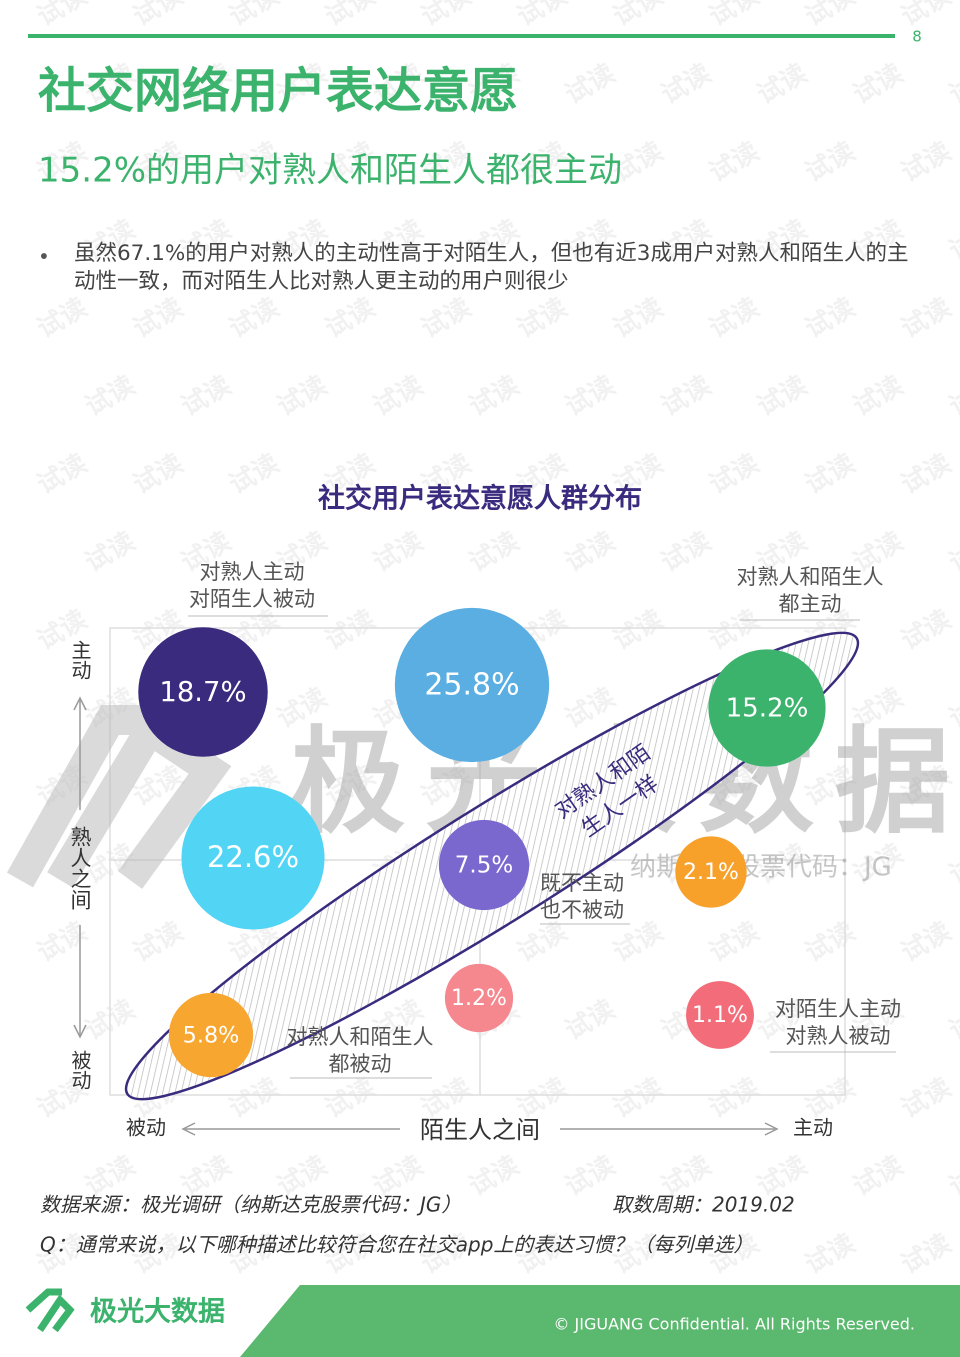 The image size is (960, 1357). I want to click on annotation: 对熟人主动, so click(252, 572).